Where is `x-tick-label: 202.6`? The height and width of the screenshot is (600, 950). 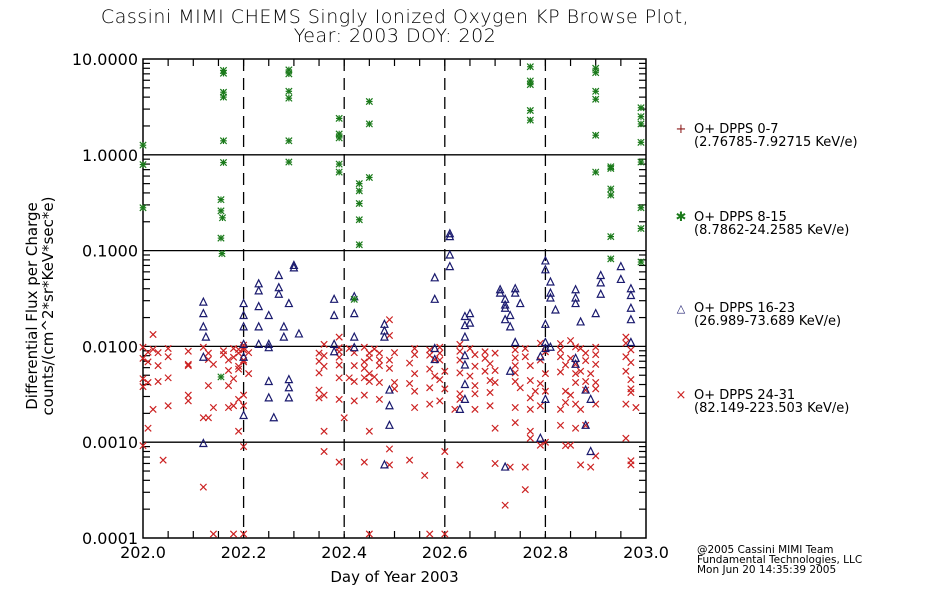 x-tick-label: 202.6 is located at coordinates (445, 552).